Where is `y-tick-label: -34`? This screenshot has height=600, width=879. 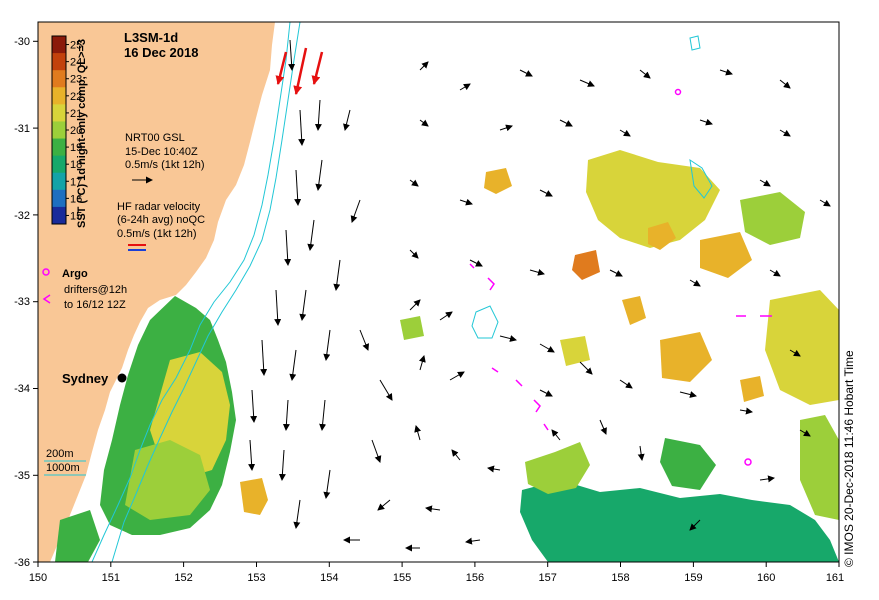
y-tick-label: -34 is located at coordinates (22, 389).